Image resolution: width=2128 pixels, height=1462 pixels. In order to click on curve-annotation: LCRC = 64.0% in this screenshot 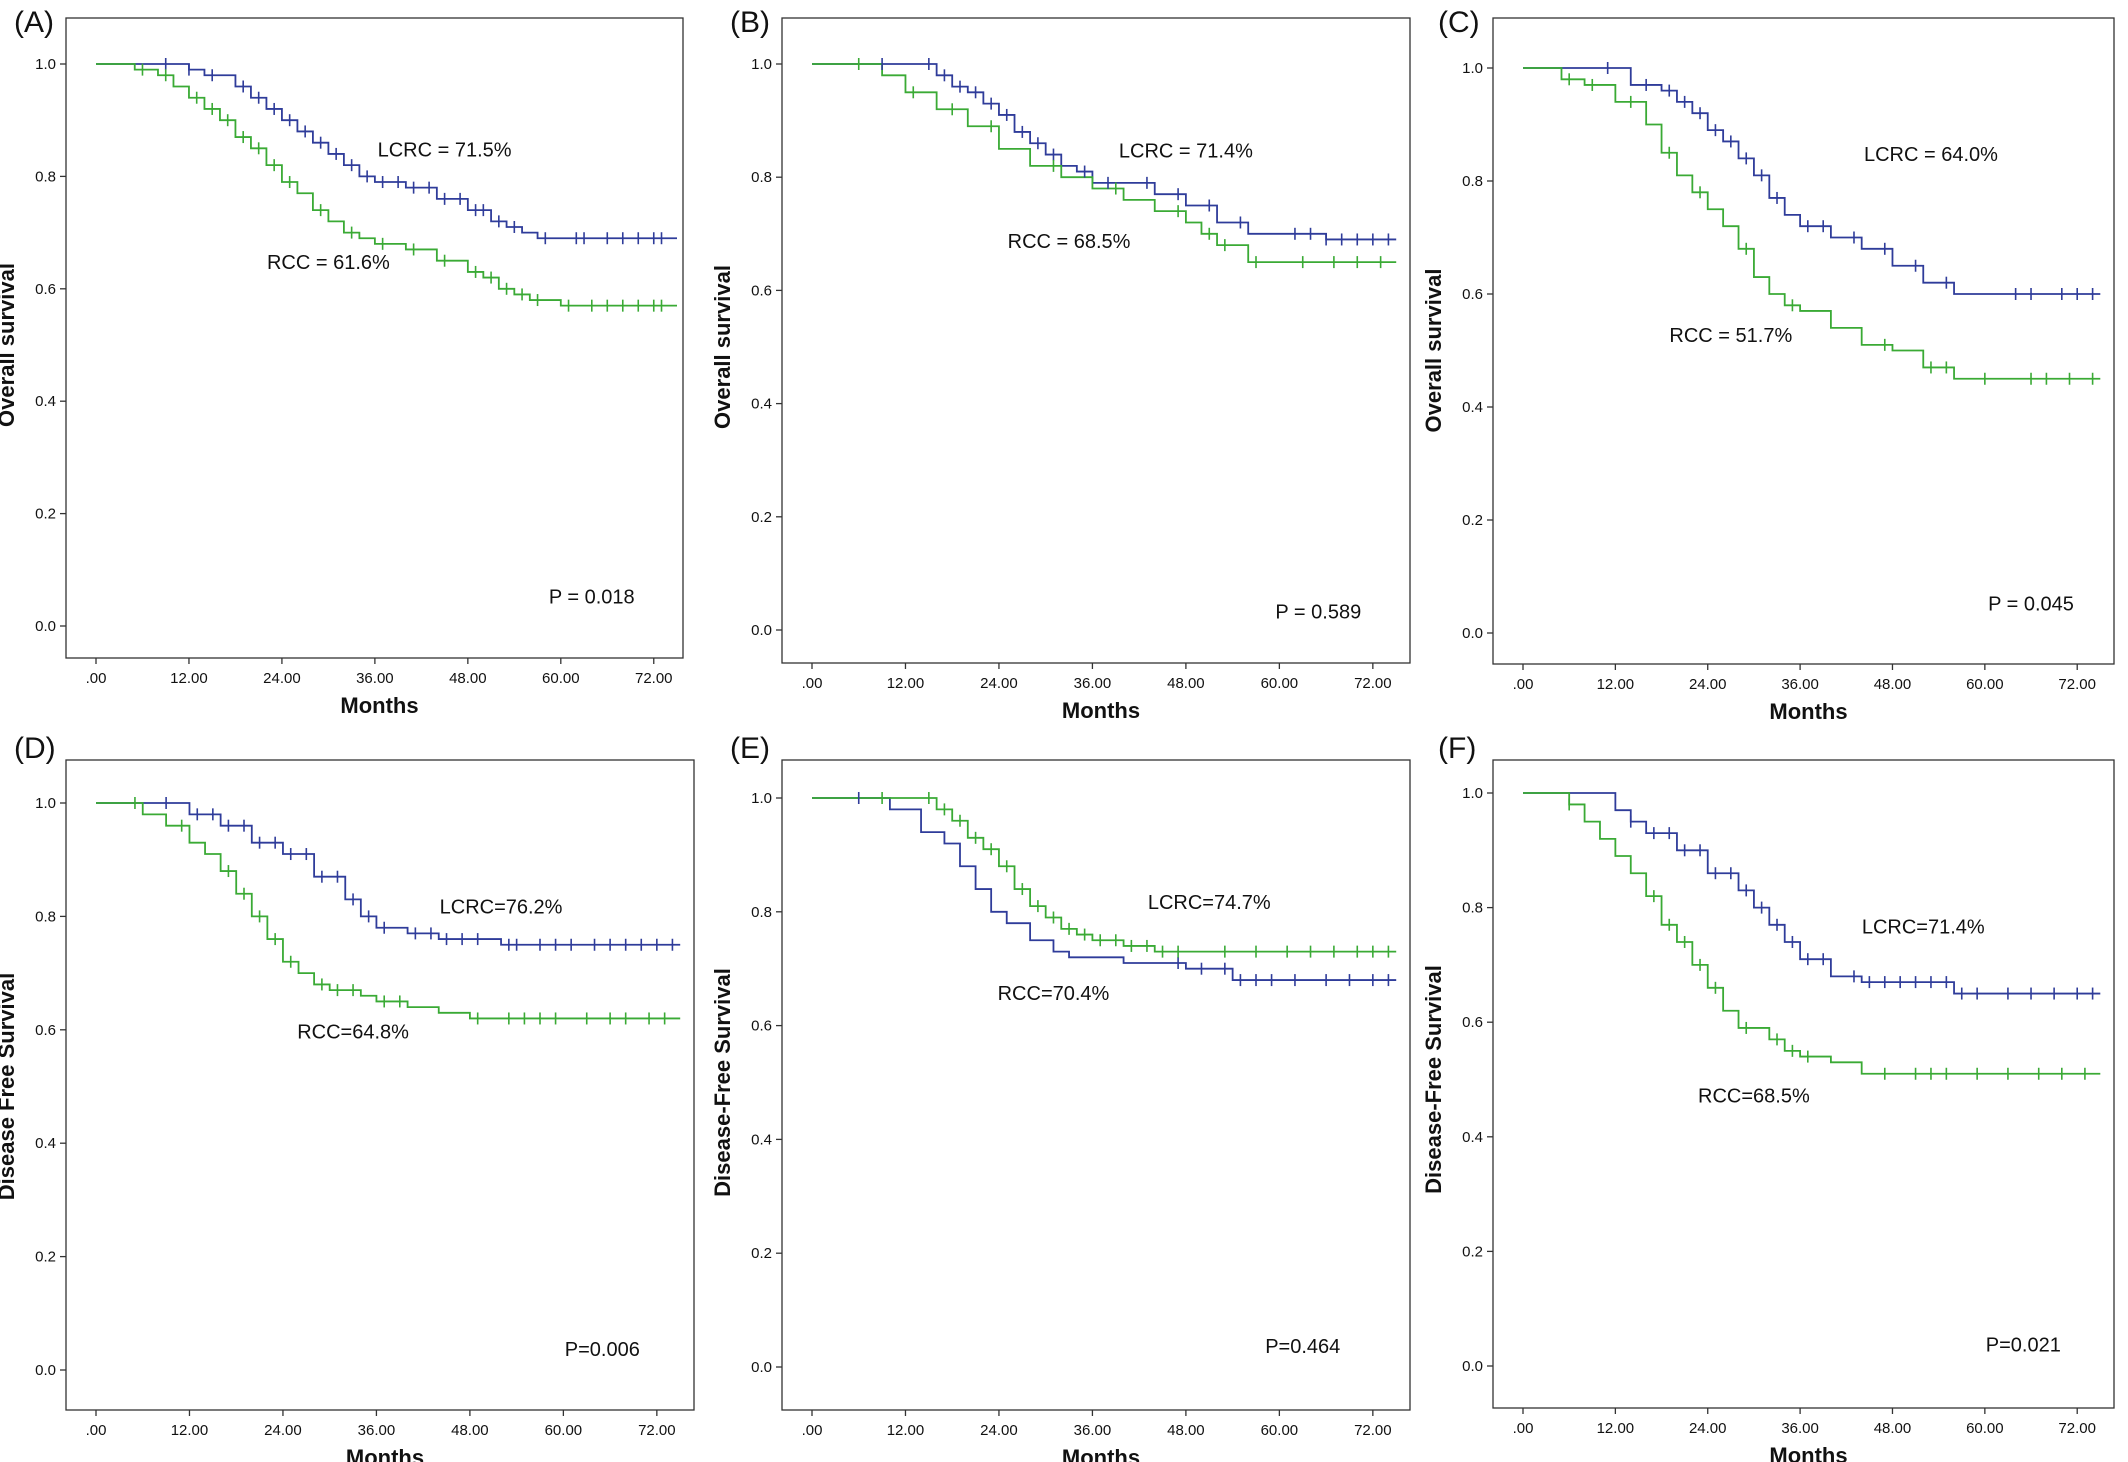, I will do `click(1931, 155)`.